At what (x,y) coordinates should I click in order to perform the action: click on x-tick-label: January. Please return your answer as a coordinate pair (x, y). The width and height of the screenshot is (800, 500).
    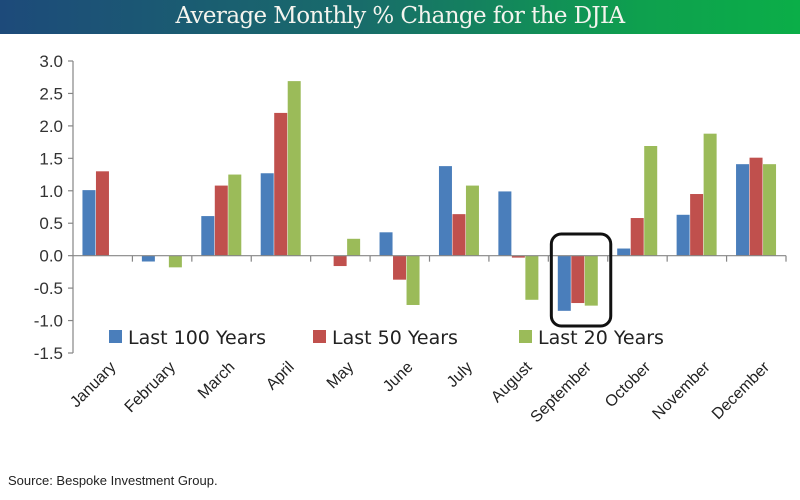
    Looking at the image, I should click on (93, 385).